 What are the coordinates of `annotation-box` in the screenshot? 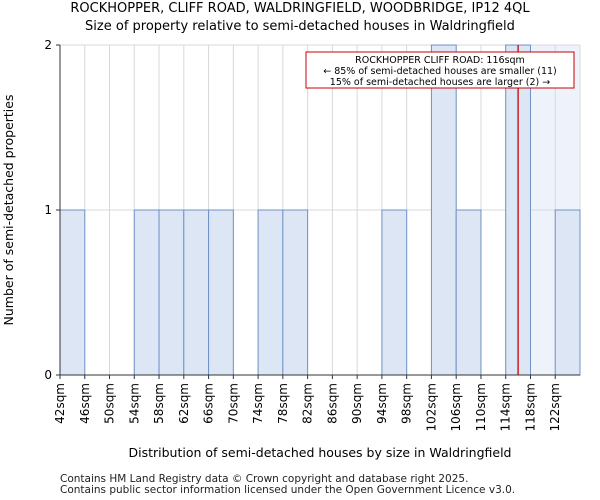 It's located at (440, 70).